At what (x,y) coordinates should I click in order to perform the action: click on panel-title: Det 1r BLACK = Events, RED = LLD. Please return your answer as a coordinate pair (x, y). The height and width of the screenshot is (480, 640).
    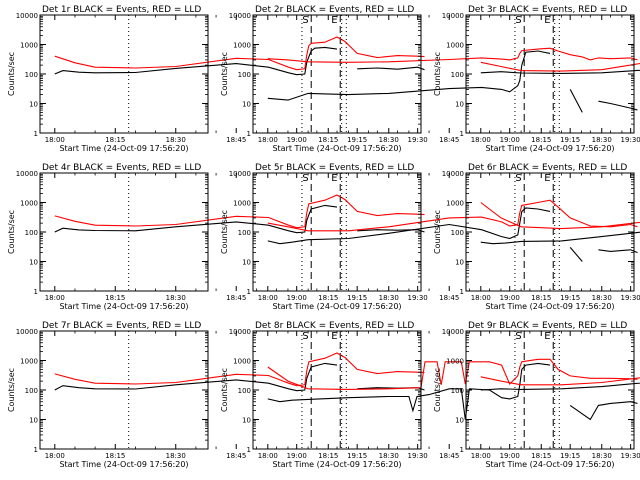
    Looking at the image, I should click on (121, 10).